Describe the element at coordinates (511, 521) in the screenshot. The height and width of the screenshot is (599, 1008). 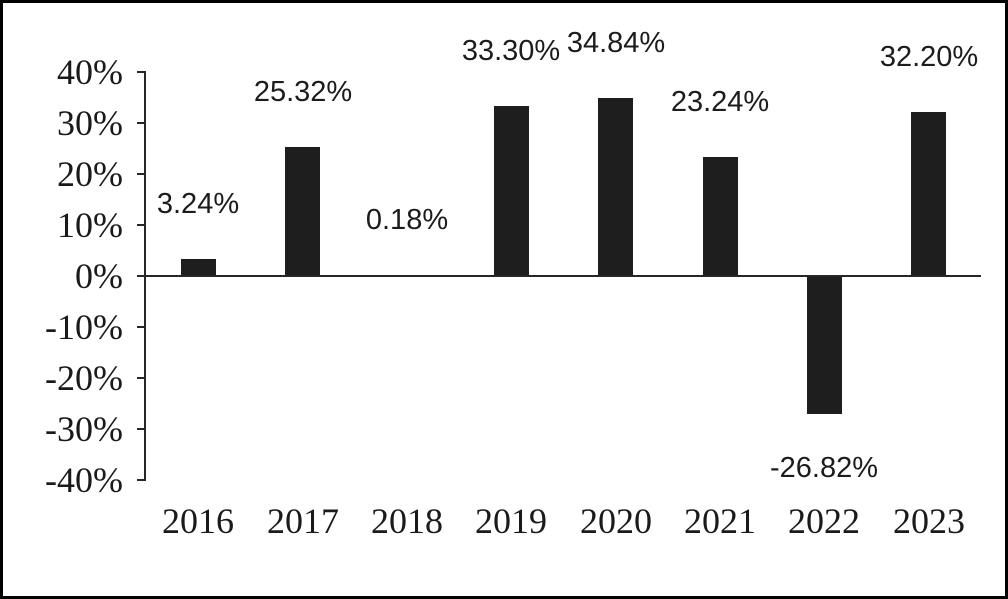
I see `x-tick-label: 2019` at that location.